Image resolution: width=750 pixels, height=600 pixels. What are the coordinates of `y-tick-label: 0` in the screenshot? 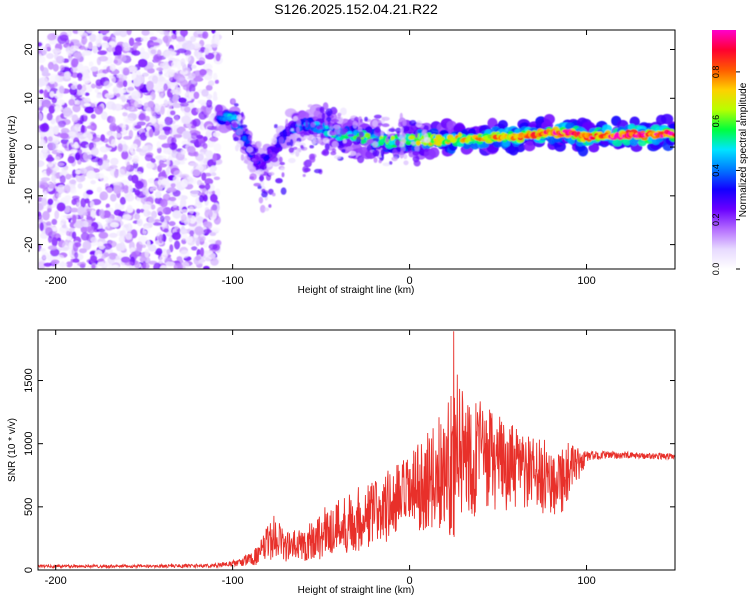 It's located at (29, 147).